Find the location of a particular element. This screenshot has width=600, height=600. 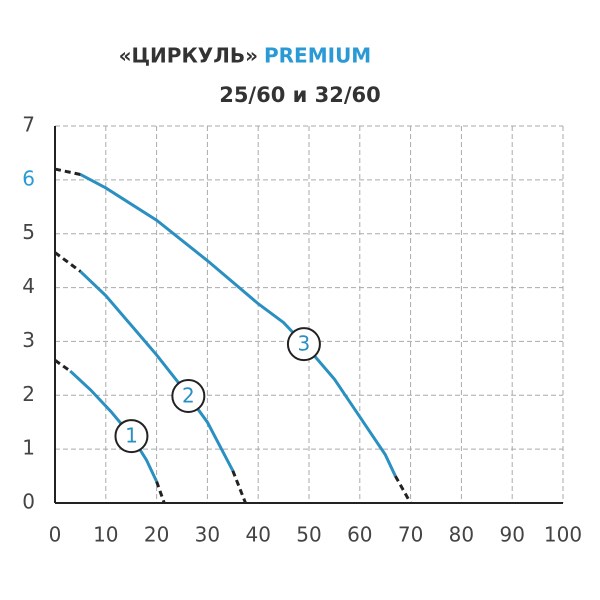

y-tick-label: 5 is located at coordinates (28, 232).